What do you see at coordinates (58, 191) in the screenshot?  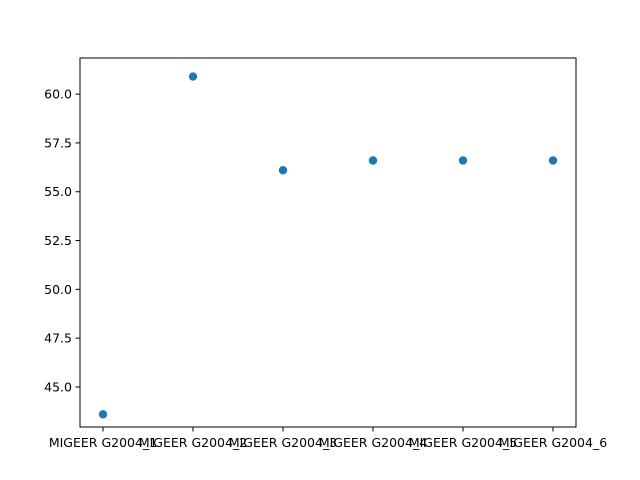 I see `y-tick-label: 55.0` at bounding box center [58, 191].